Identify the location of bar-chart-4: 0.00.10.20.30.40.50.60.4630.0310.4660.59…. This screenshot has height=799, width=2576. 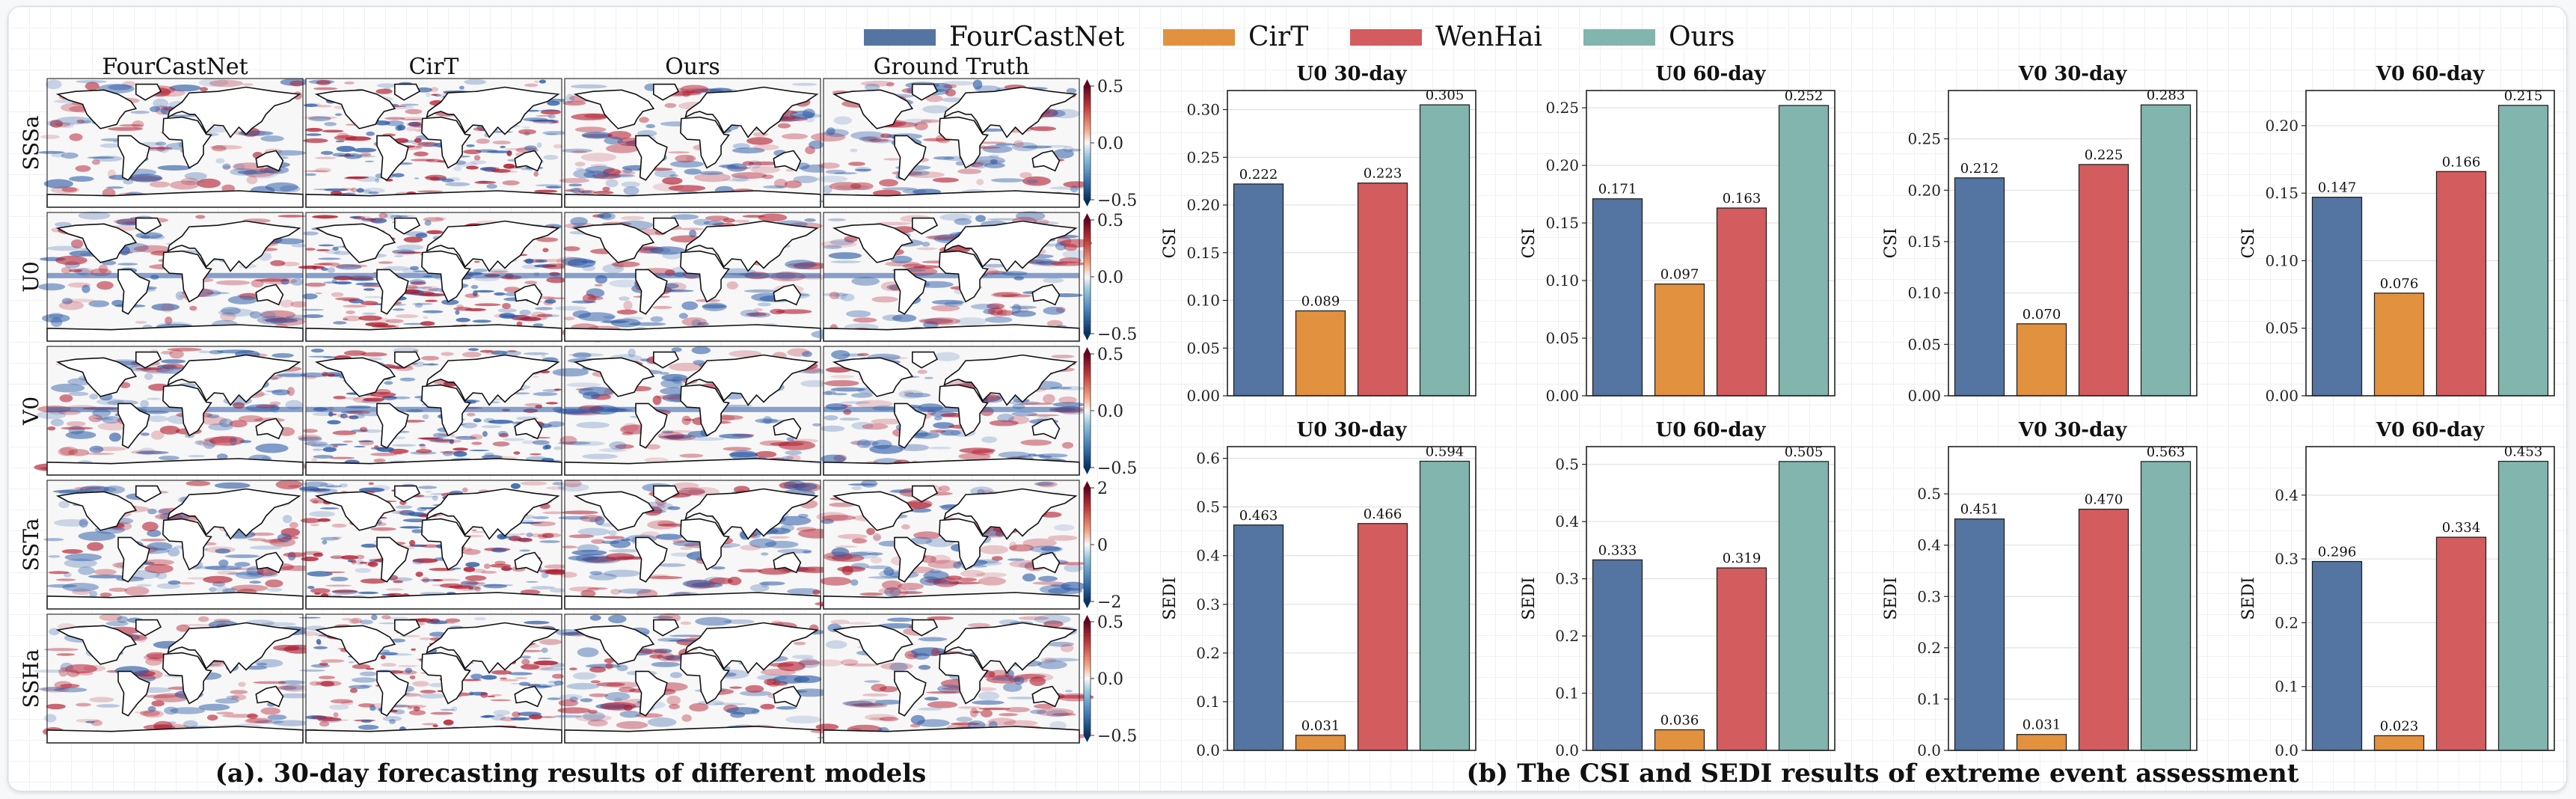
(1318, 589).